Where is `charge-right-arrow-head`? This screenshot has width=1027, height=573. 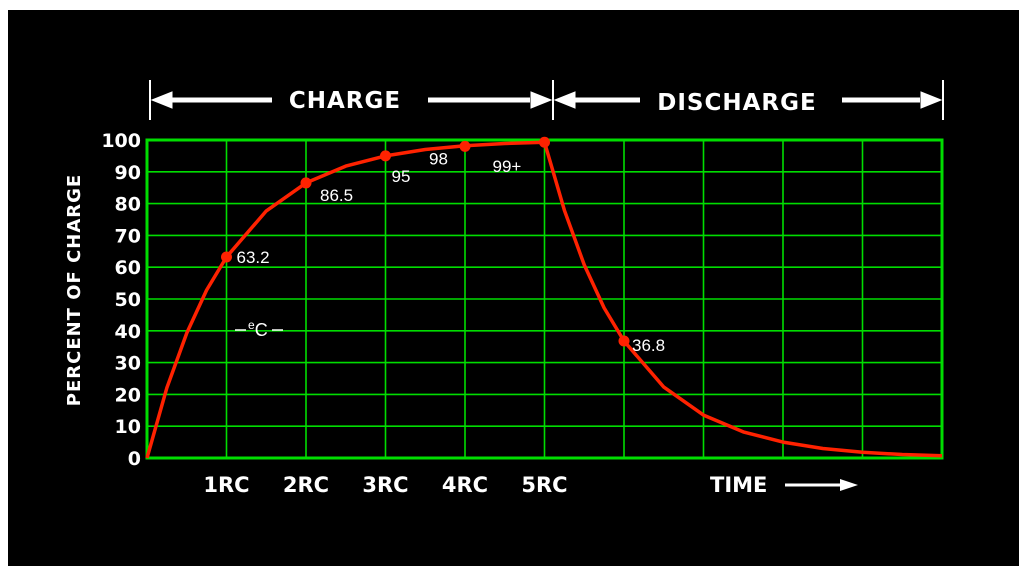 charge-right-arrow-head is located at coordinates (541, 100).